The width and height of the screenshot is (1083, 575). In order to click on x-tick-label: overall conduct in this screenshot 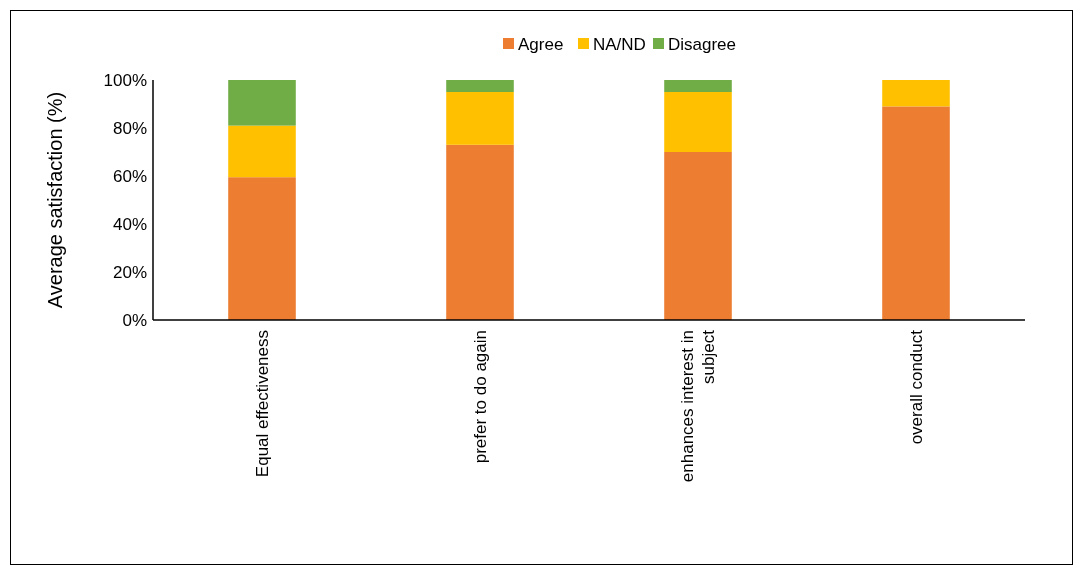, I will do `click(916, 387)`.